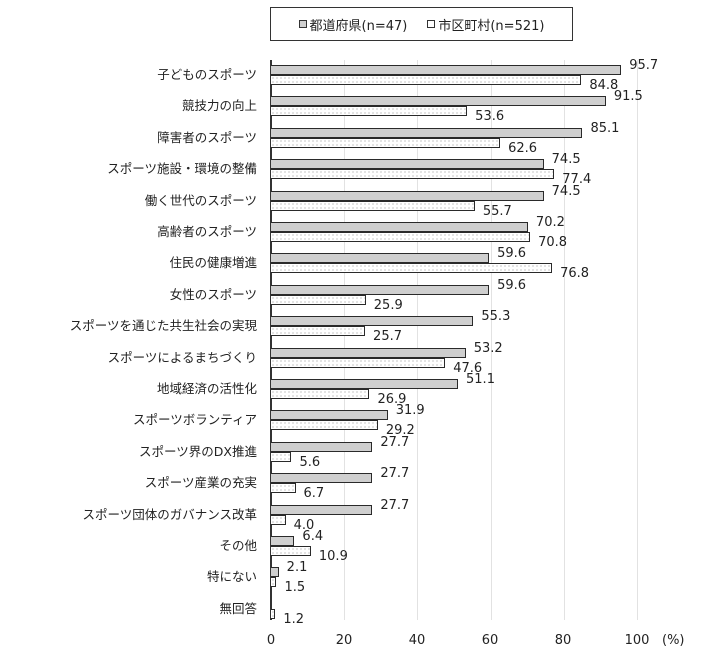 The image size is (710, 662). I want to click on x-tick: 40, so click(417, 640).